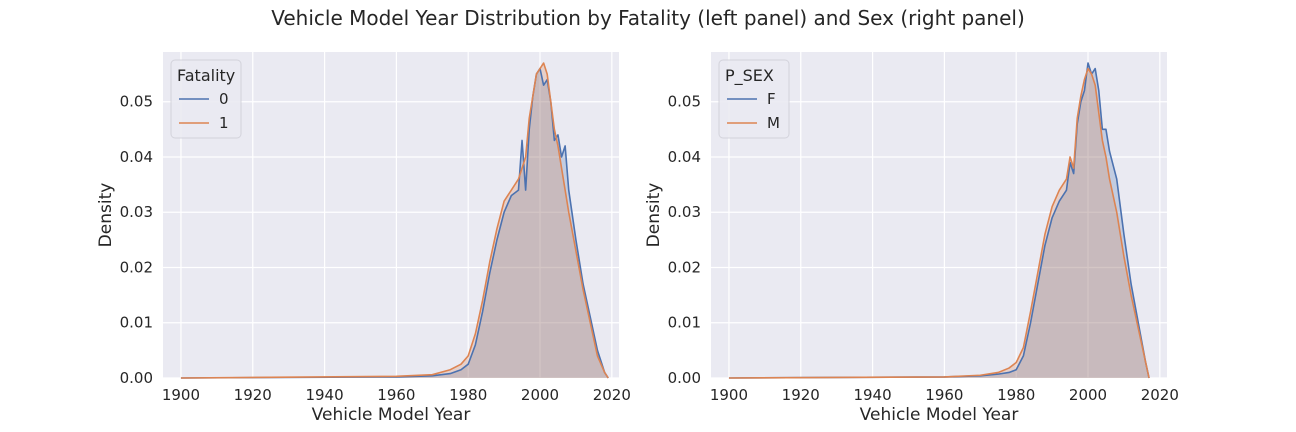  I want to click on legend-label-0: 0, so click(224, 99).